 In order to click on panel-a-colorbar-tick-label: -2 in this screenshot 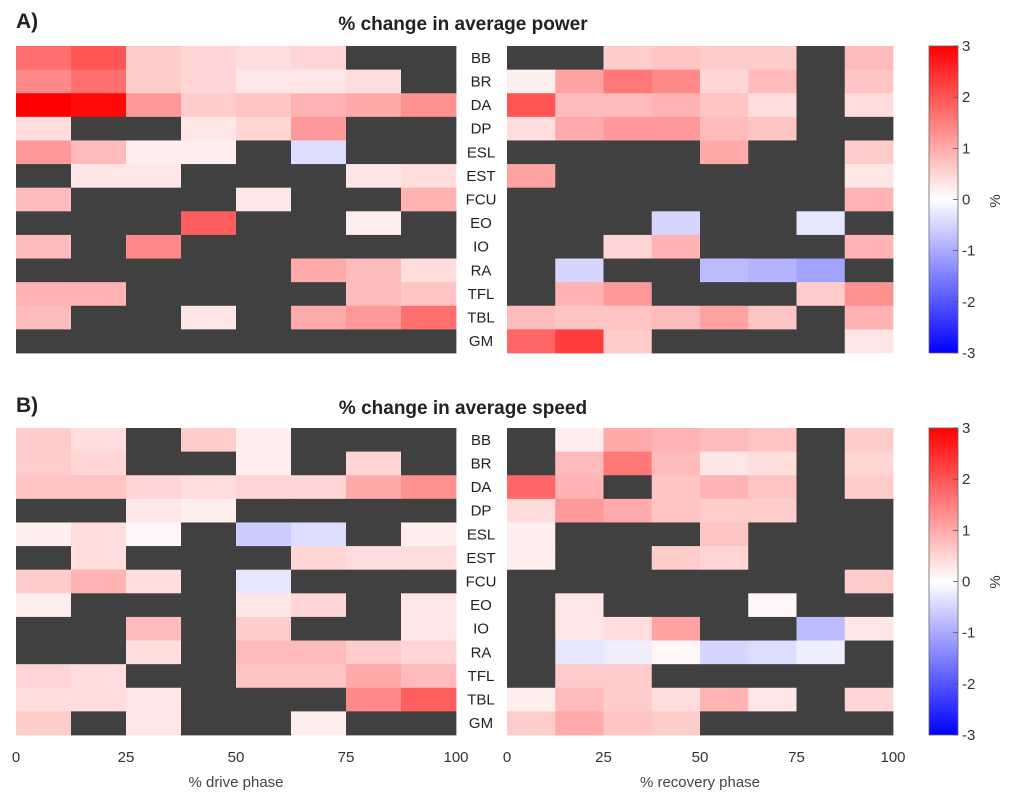, I will do `click(968, 302)`.